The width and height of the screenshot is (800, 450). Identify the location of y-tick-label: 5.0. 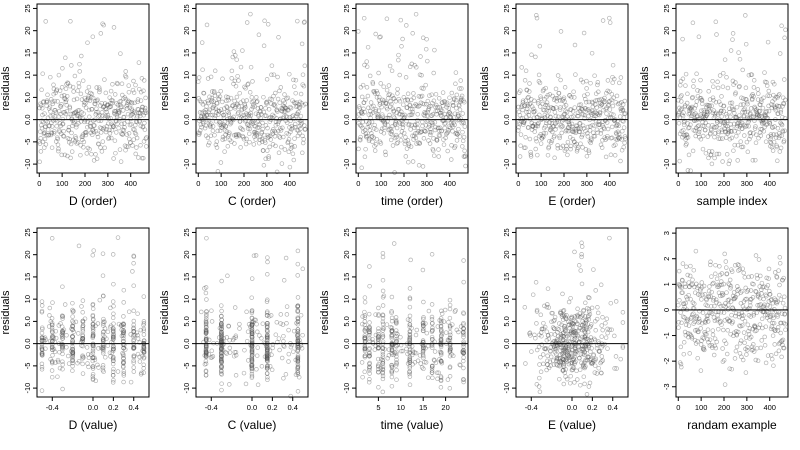
(186, 97).